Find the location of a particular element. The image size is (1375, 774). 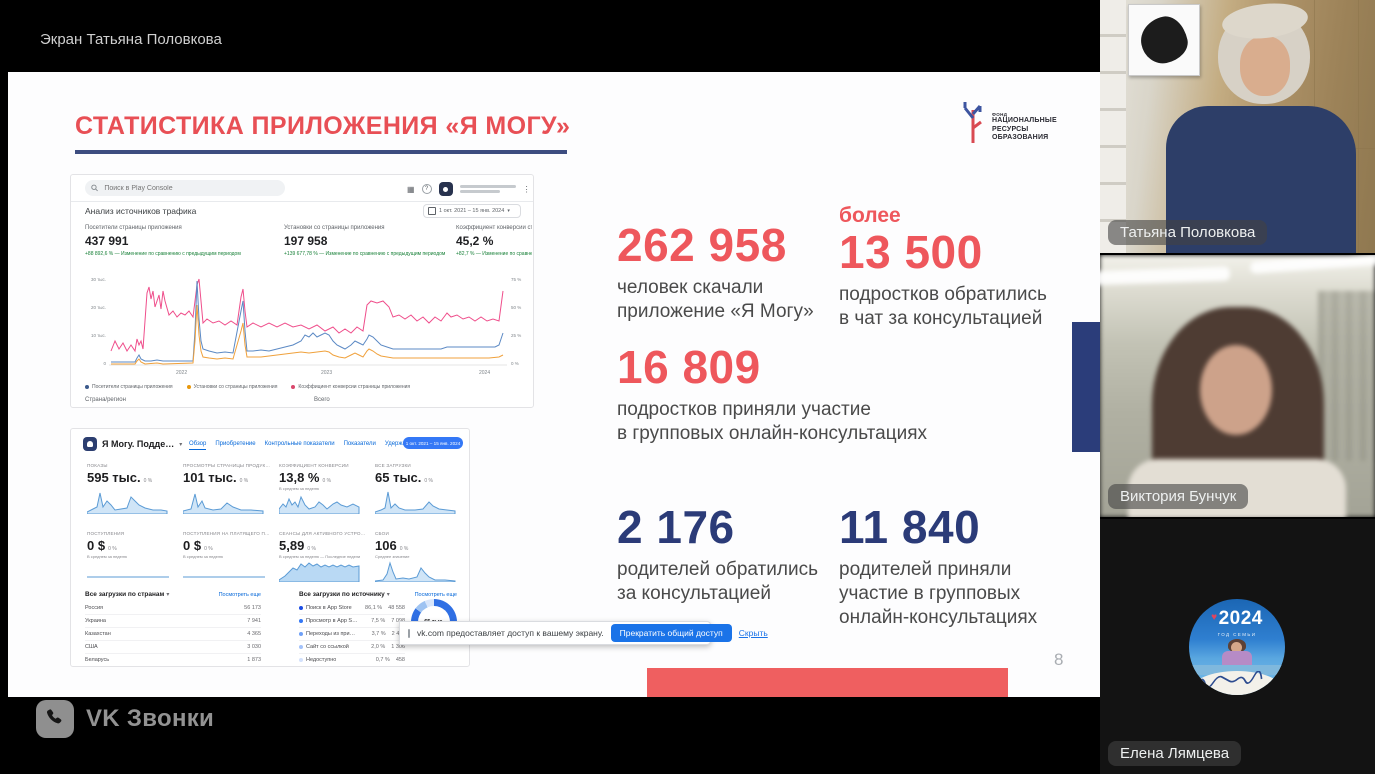

fund-logo: ФОНД НАЦИОНАЛЬНЫЕ РЕСУРСЫ ОБРАЗОВАНИЯ is located at coordinates (1021, 121).